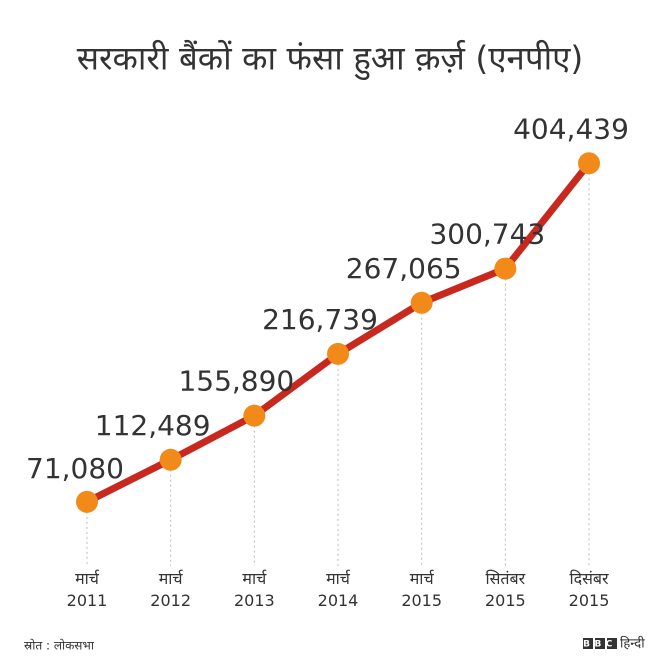 The height and width of the screenshot is (659, 659). I want to click on x-tick-label: मार्च 2015, so click(422, 589).